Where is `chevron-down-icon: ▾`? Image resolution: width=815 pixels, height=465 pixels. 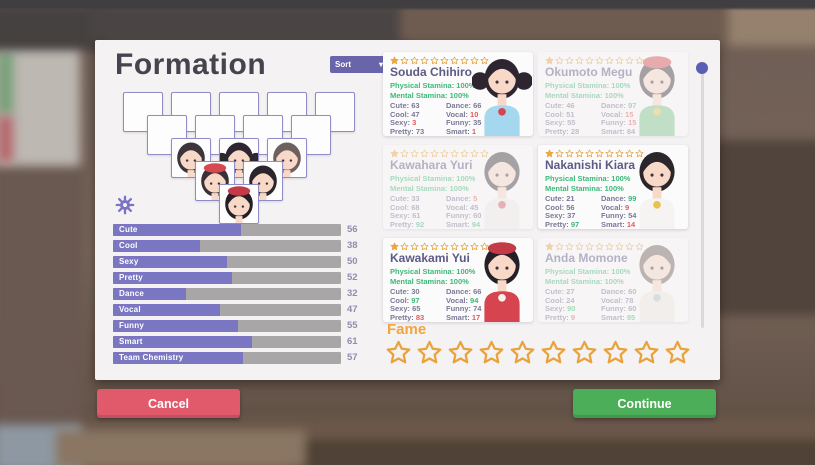 chevron-down-icon: ▾ is located at coordinates (380, 64).